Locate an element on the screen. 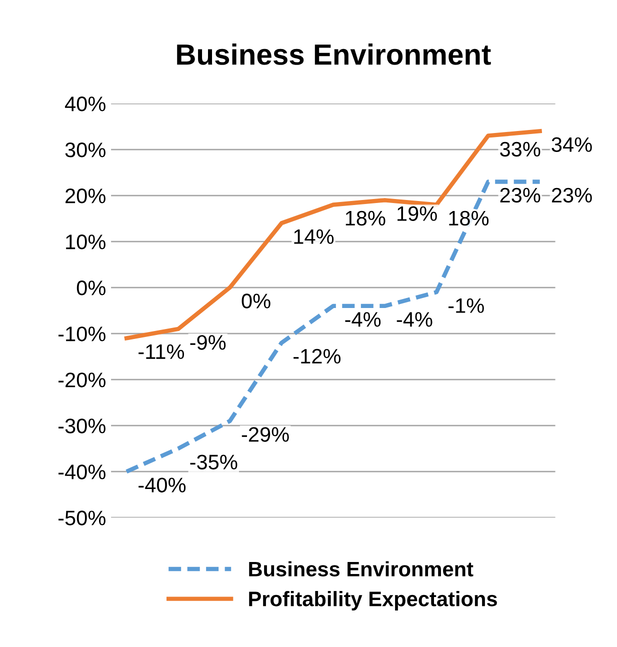  data-label: -9% is located at coordinates (208, 342).